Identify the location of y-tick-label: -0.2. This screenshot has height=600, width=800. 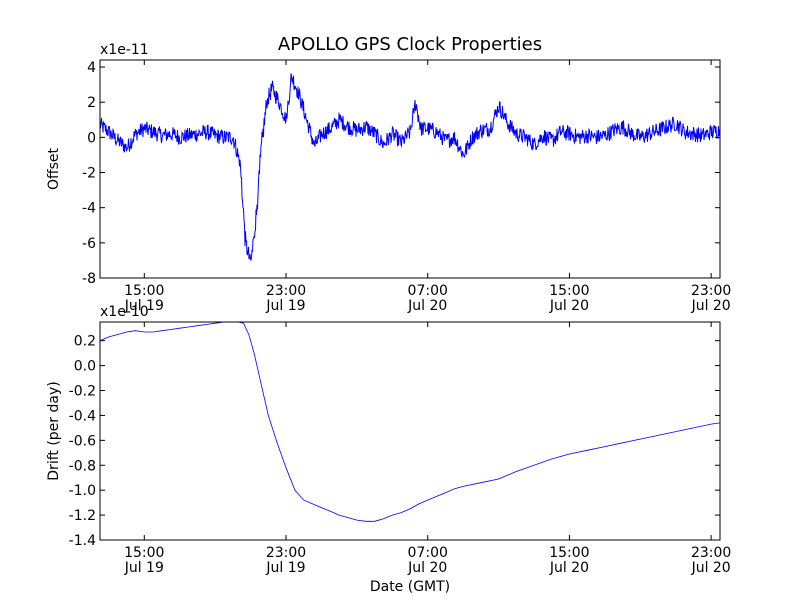
(82, 392).